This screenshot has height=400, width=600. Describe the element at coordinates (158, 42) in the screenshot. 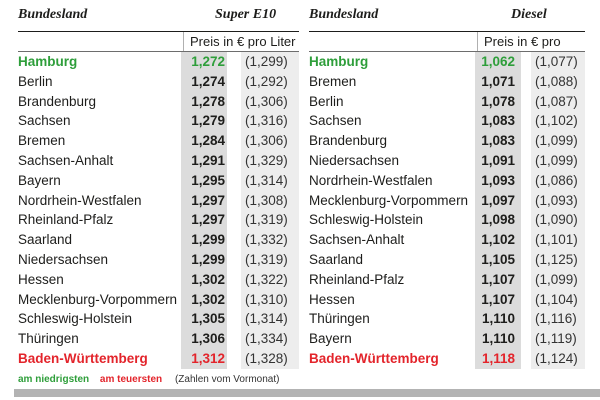

I see `unit-row: Preis in € pro Liter` at that location.